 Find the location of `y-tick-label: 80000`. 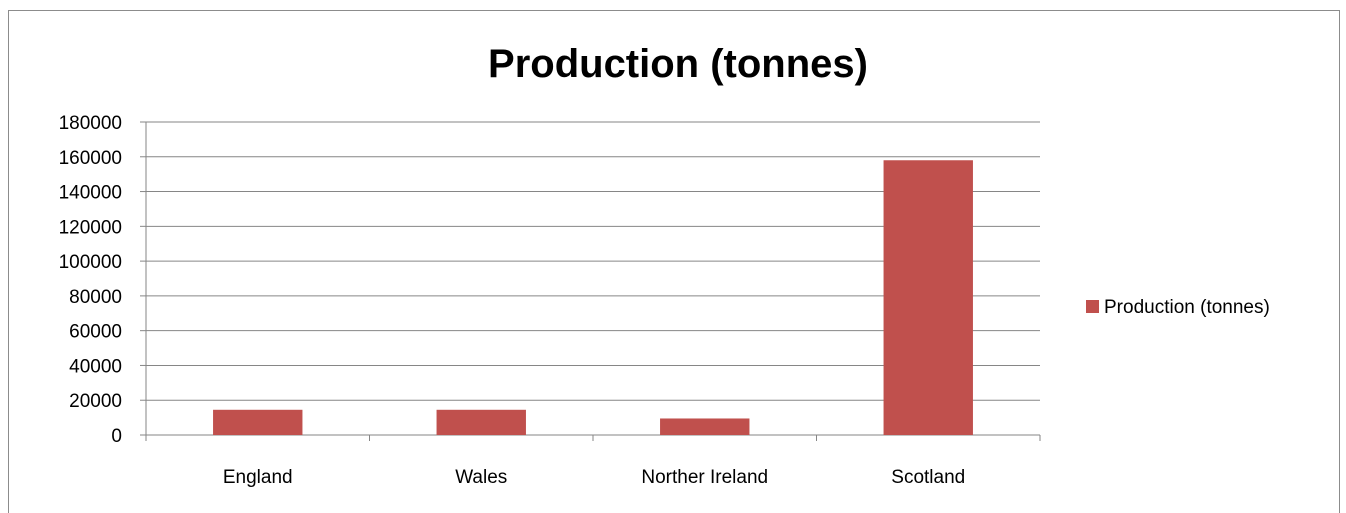

y-tick-label: 80000 is located at coordinates (95, 297).